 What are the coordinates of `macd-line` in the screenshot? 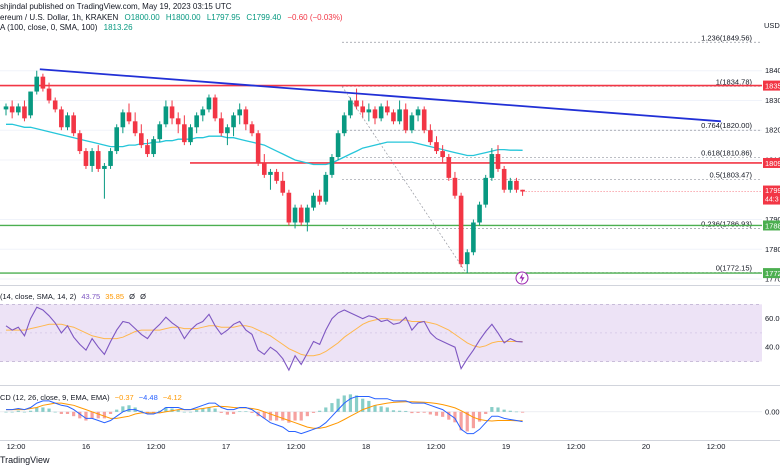 It's located at (264, 415).